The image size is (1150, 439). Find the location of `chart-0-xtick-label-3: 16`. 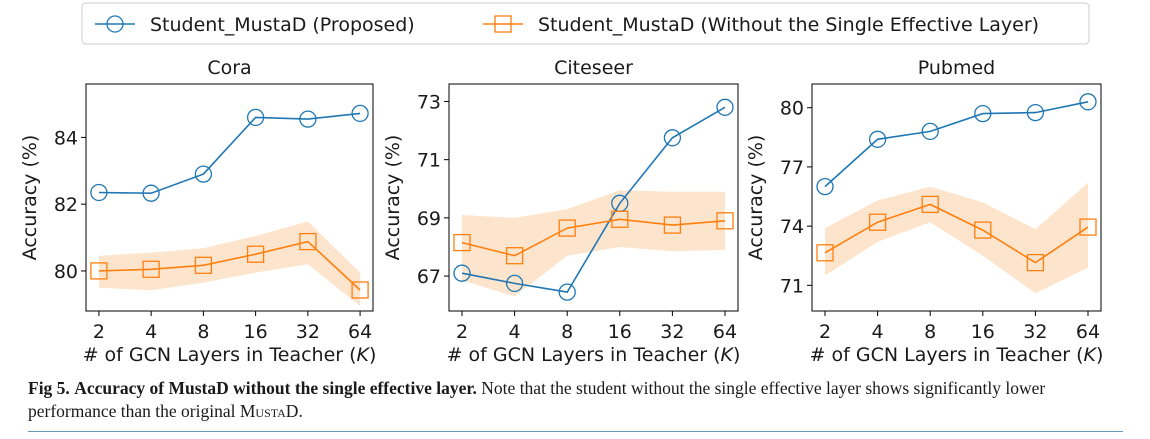

chart-0-xtick-label-3: 16 is located at coordinates (256, 332).